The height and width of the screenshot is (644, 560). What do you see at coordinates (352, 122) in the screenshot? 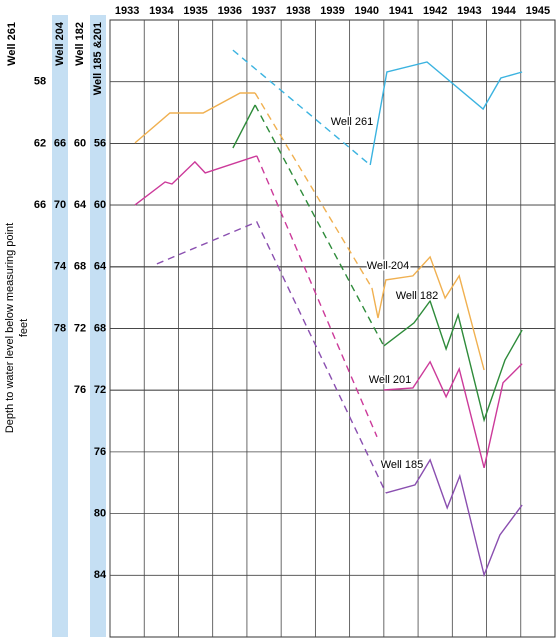
I see `series-label: Well 261` at bounding box center [352, 122].